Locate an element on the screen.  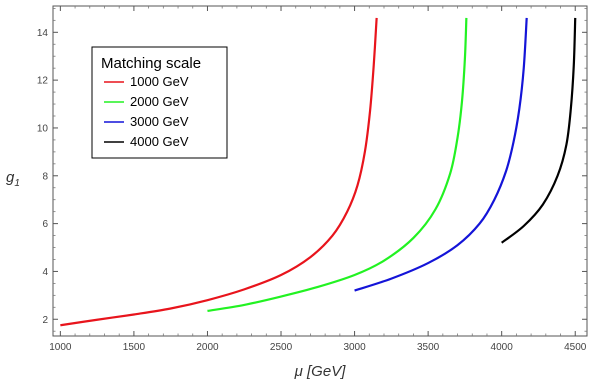
y-tick-label: 6 is located at coordinates (45, 224).